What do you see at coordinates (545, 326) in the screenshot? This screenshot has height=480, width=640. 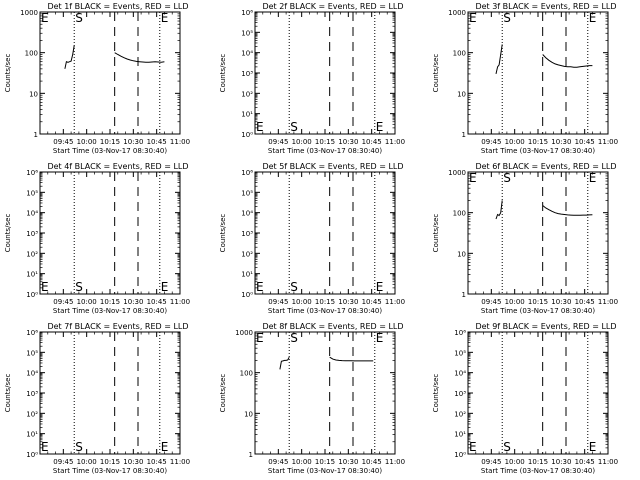 I see `panel-title: Det 9f BLACK = Events, RED = LLD` at bounding box center [545, 326].